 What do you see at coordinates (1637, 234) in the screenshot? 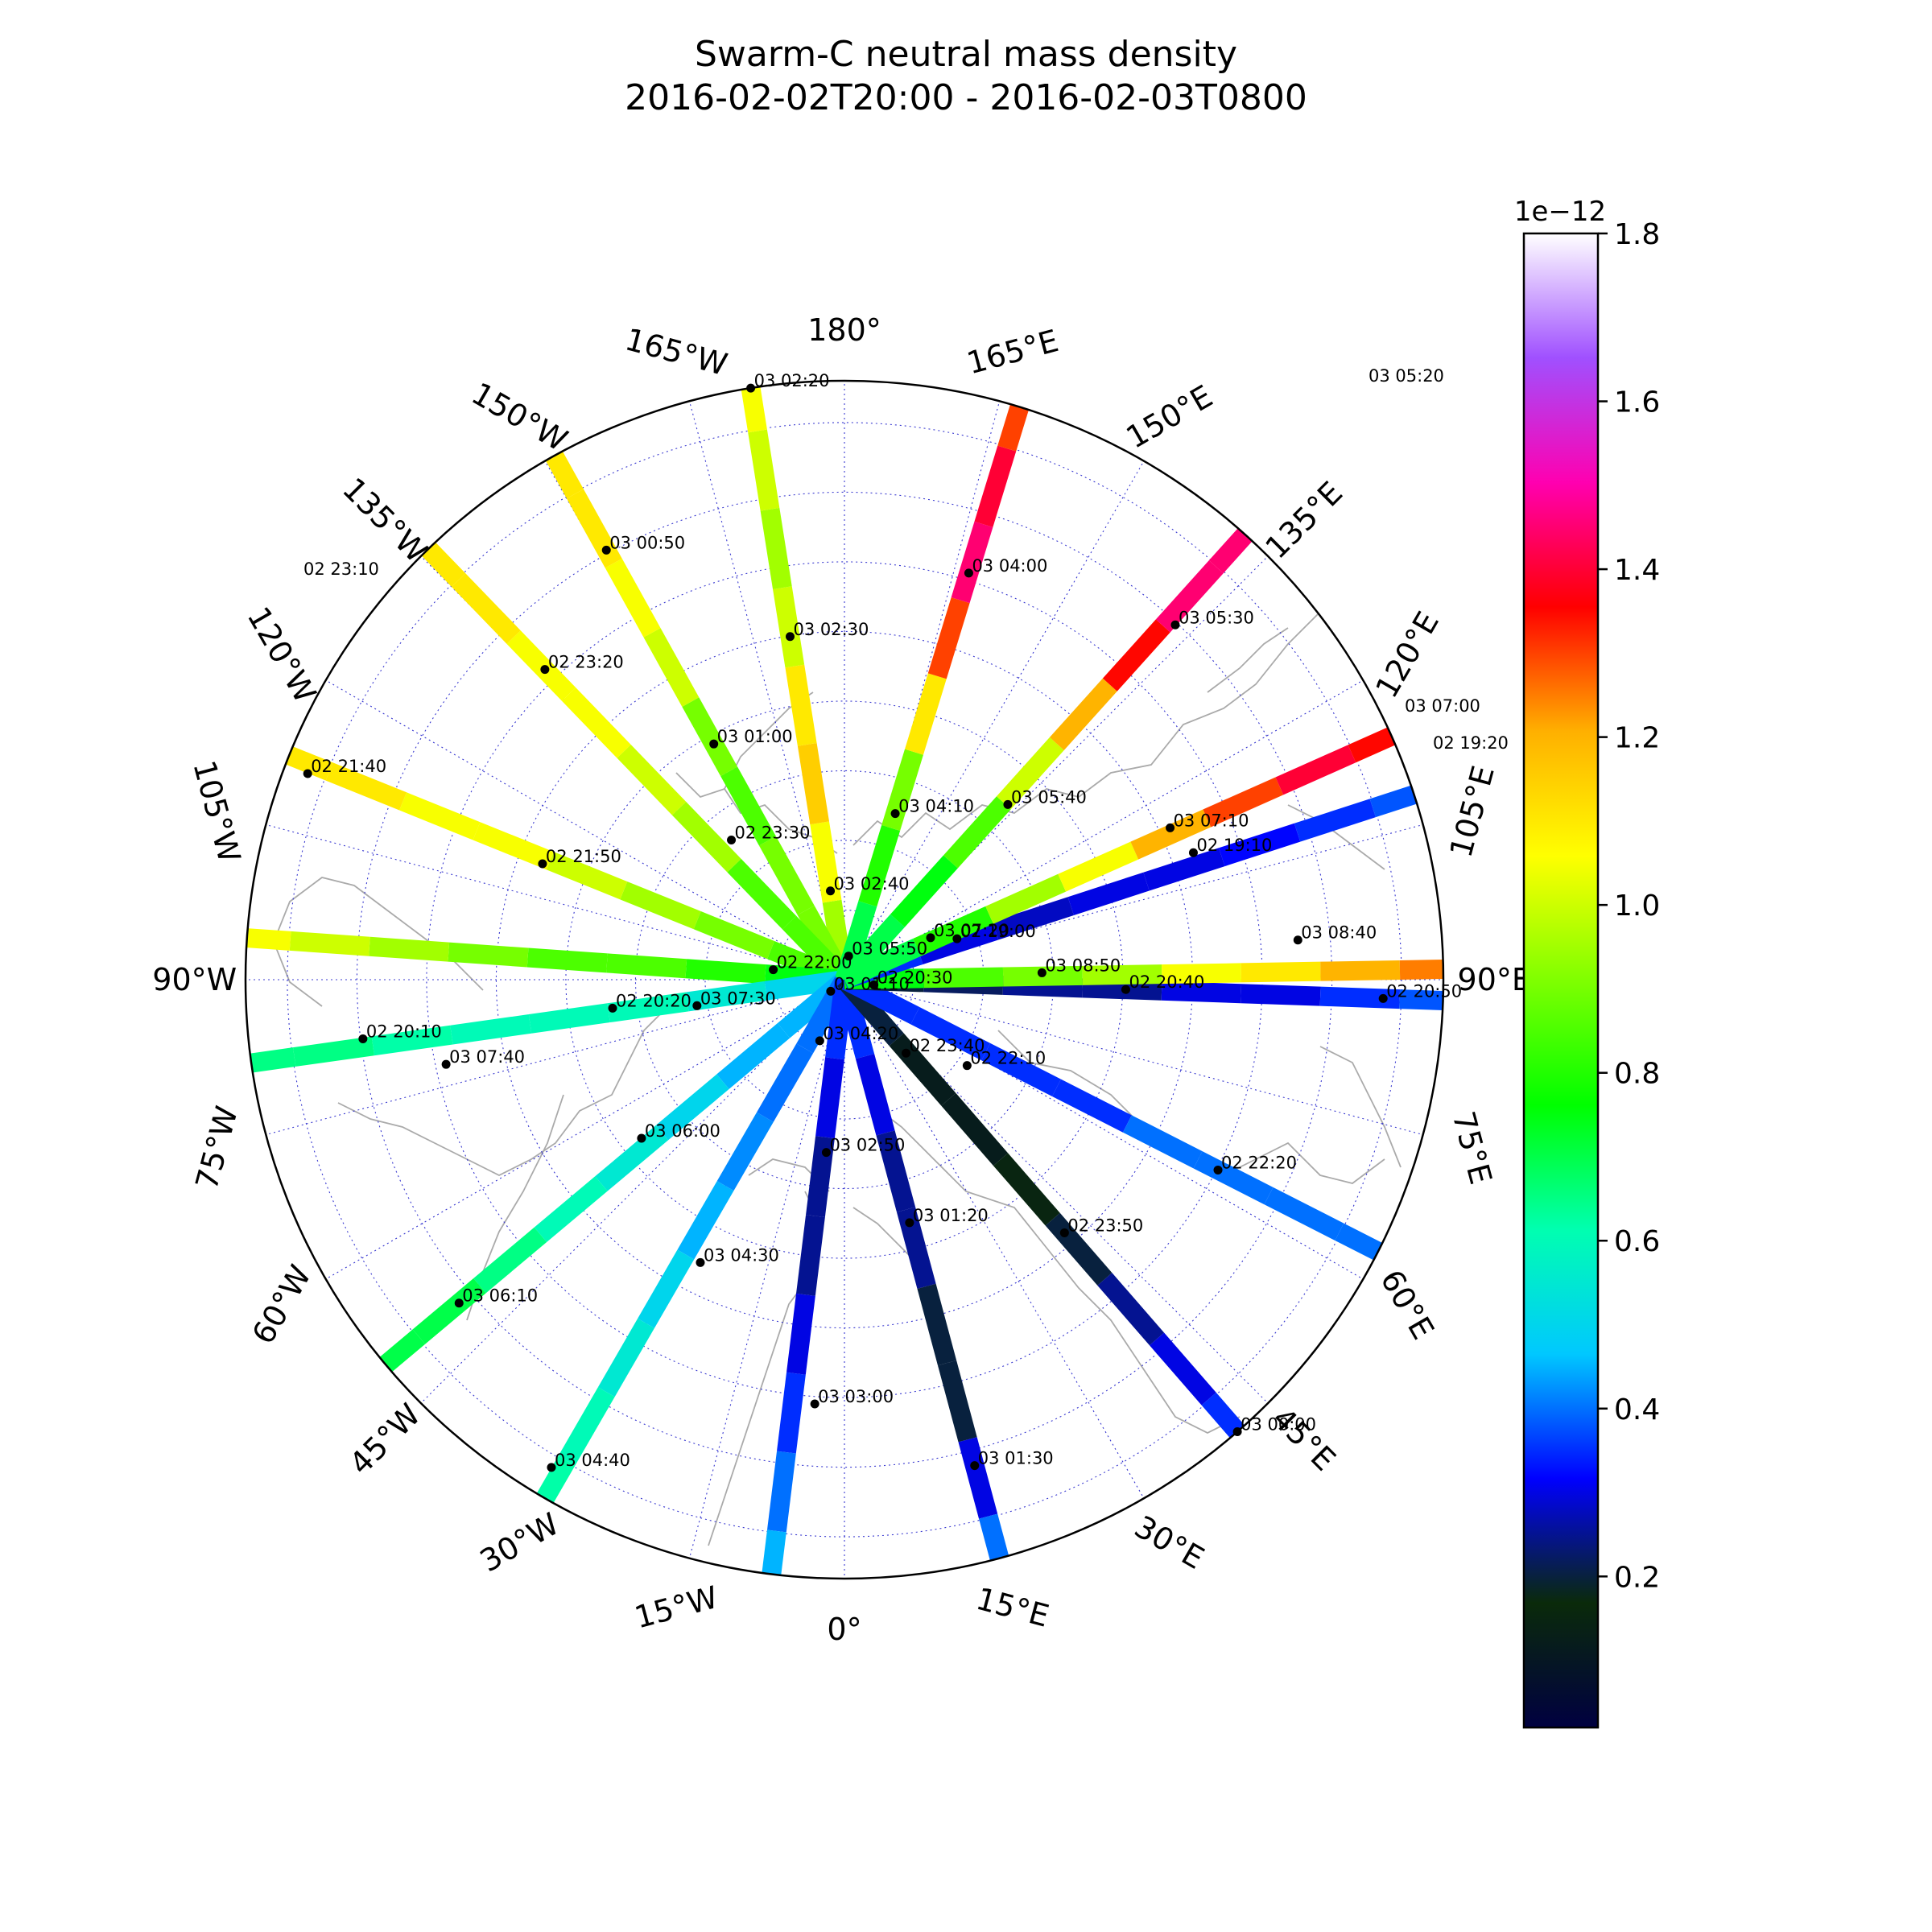
I see `colorbar-tick-label: 1.8` at bounding box center [1637, 234].